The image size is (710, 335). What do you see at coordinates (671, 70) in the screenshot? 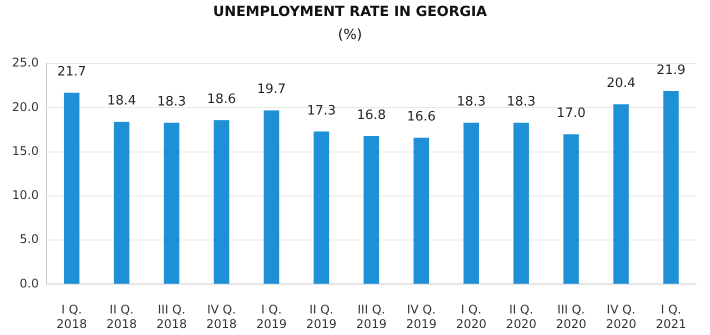
I see `data-label: 21.9` at bounding box center [671, 70].